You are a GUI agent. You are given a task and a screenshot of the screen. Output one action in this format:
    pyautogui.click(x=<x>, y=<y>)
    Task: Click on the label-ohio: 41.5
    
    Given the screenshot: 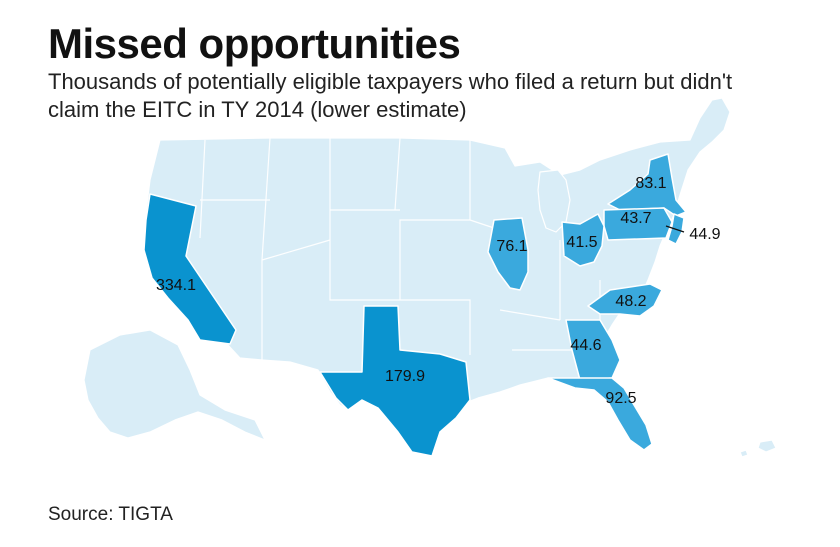 What is the action you would take?
    pyautogui.click(x=581, y=242)
    